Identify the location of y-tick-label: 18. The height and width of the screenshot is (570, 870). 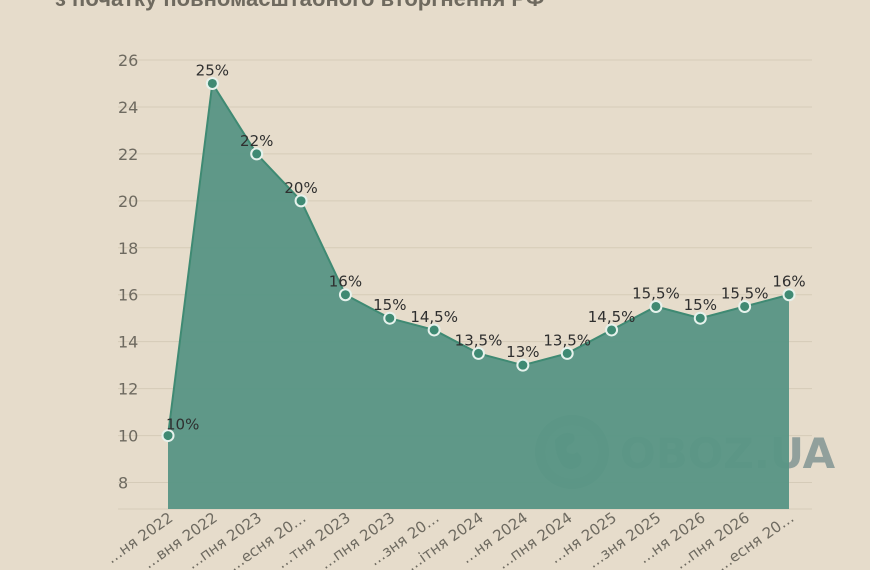
(128, 248).